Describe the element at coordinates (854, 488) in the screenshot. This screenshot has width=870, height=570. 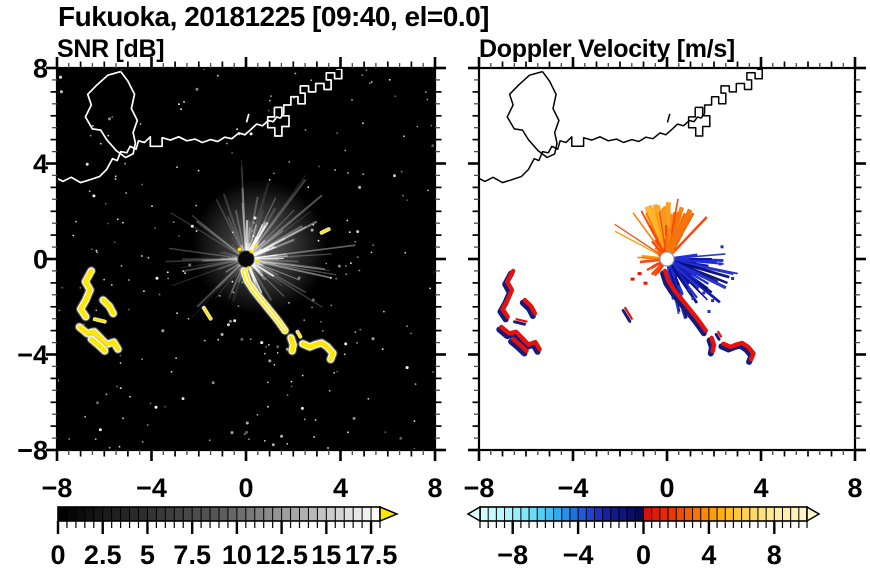
I see `x-tick-label: 8` at that location.